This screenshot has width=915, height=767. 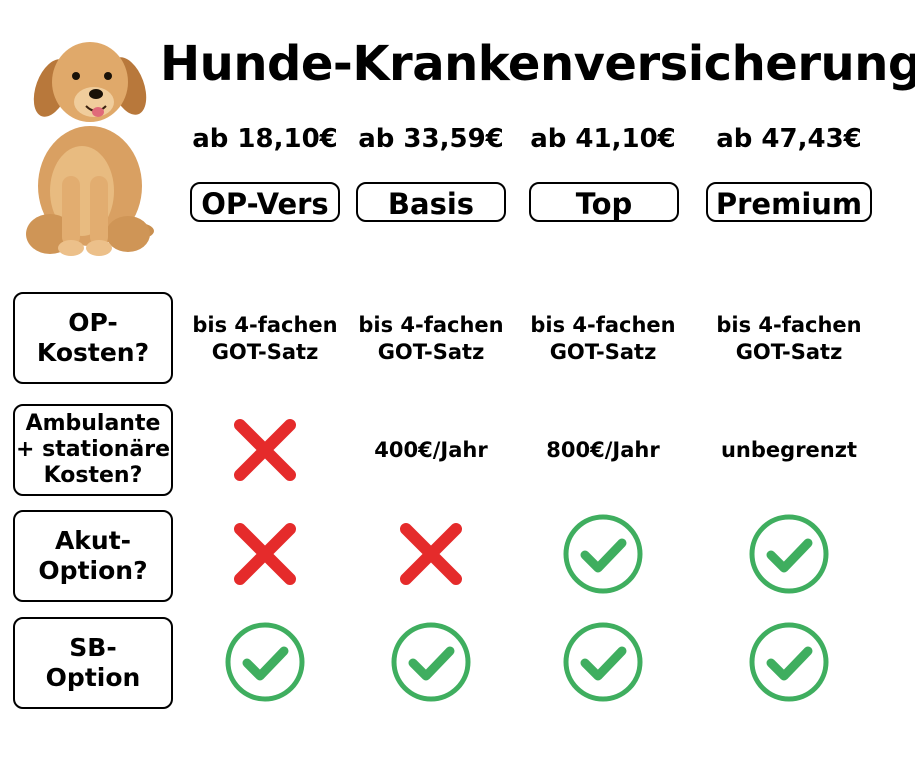 I want to click on dog-illustration, so click(x=90, y=144).